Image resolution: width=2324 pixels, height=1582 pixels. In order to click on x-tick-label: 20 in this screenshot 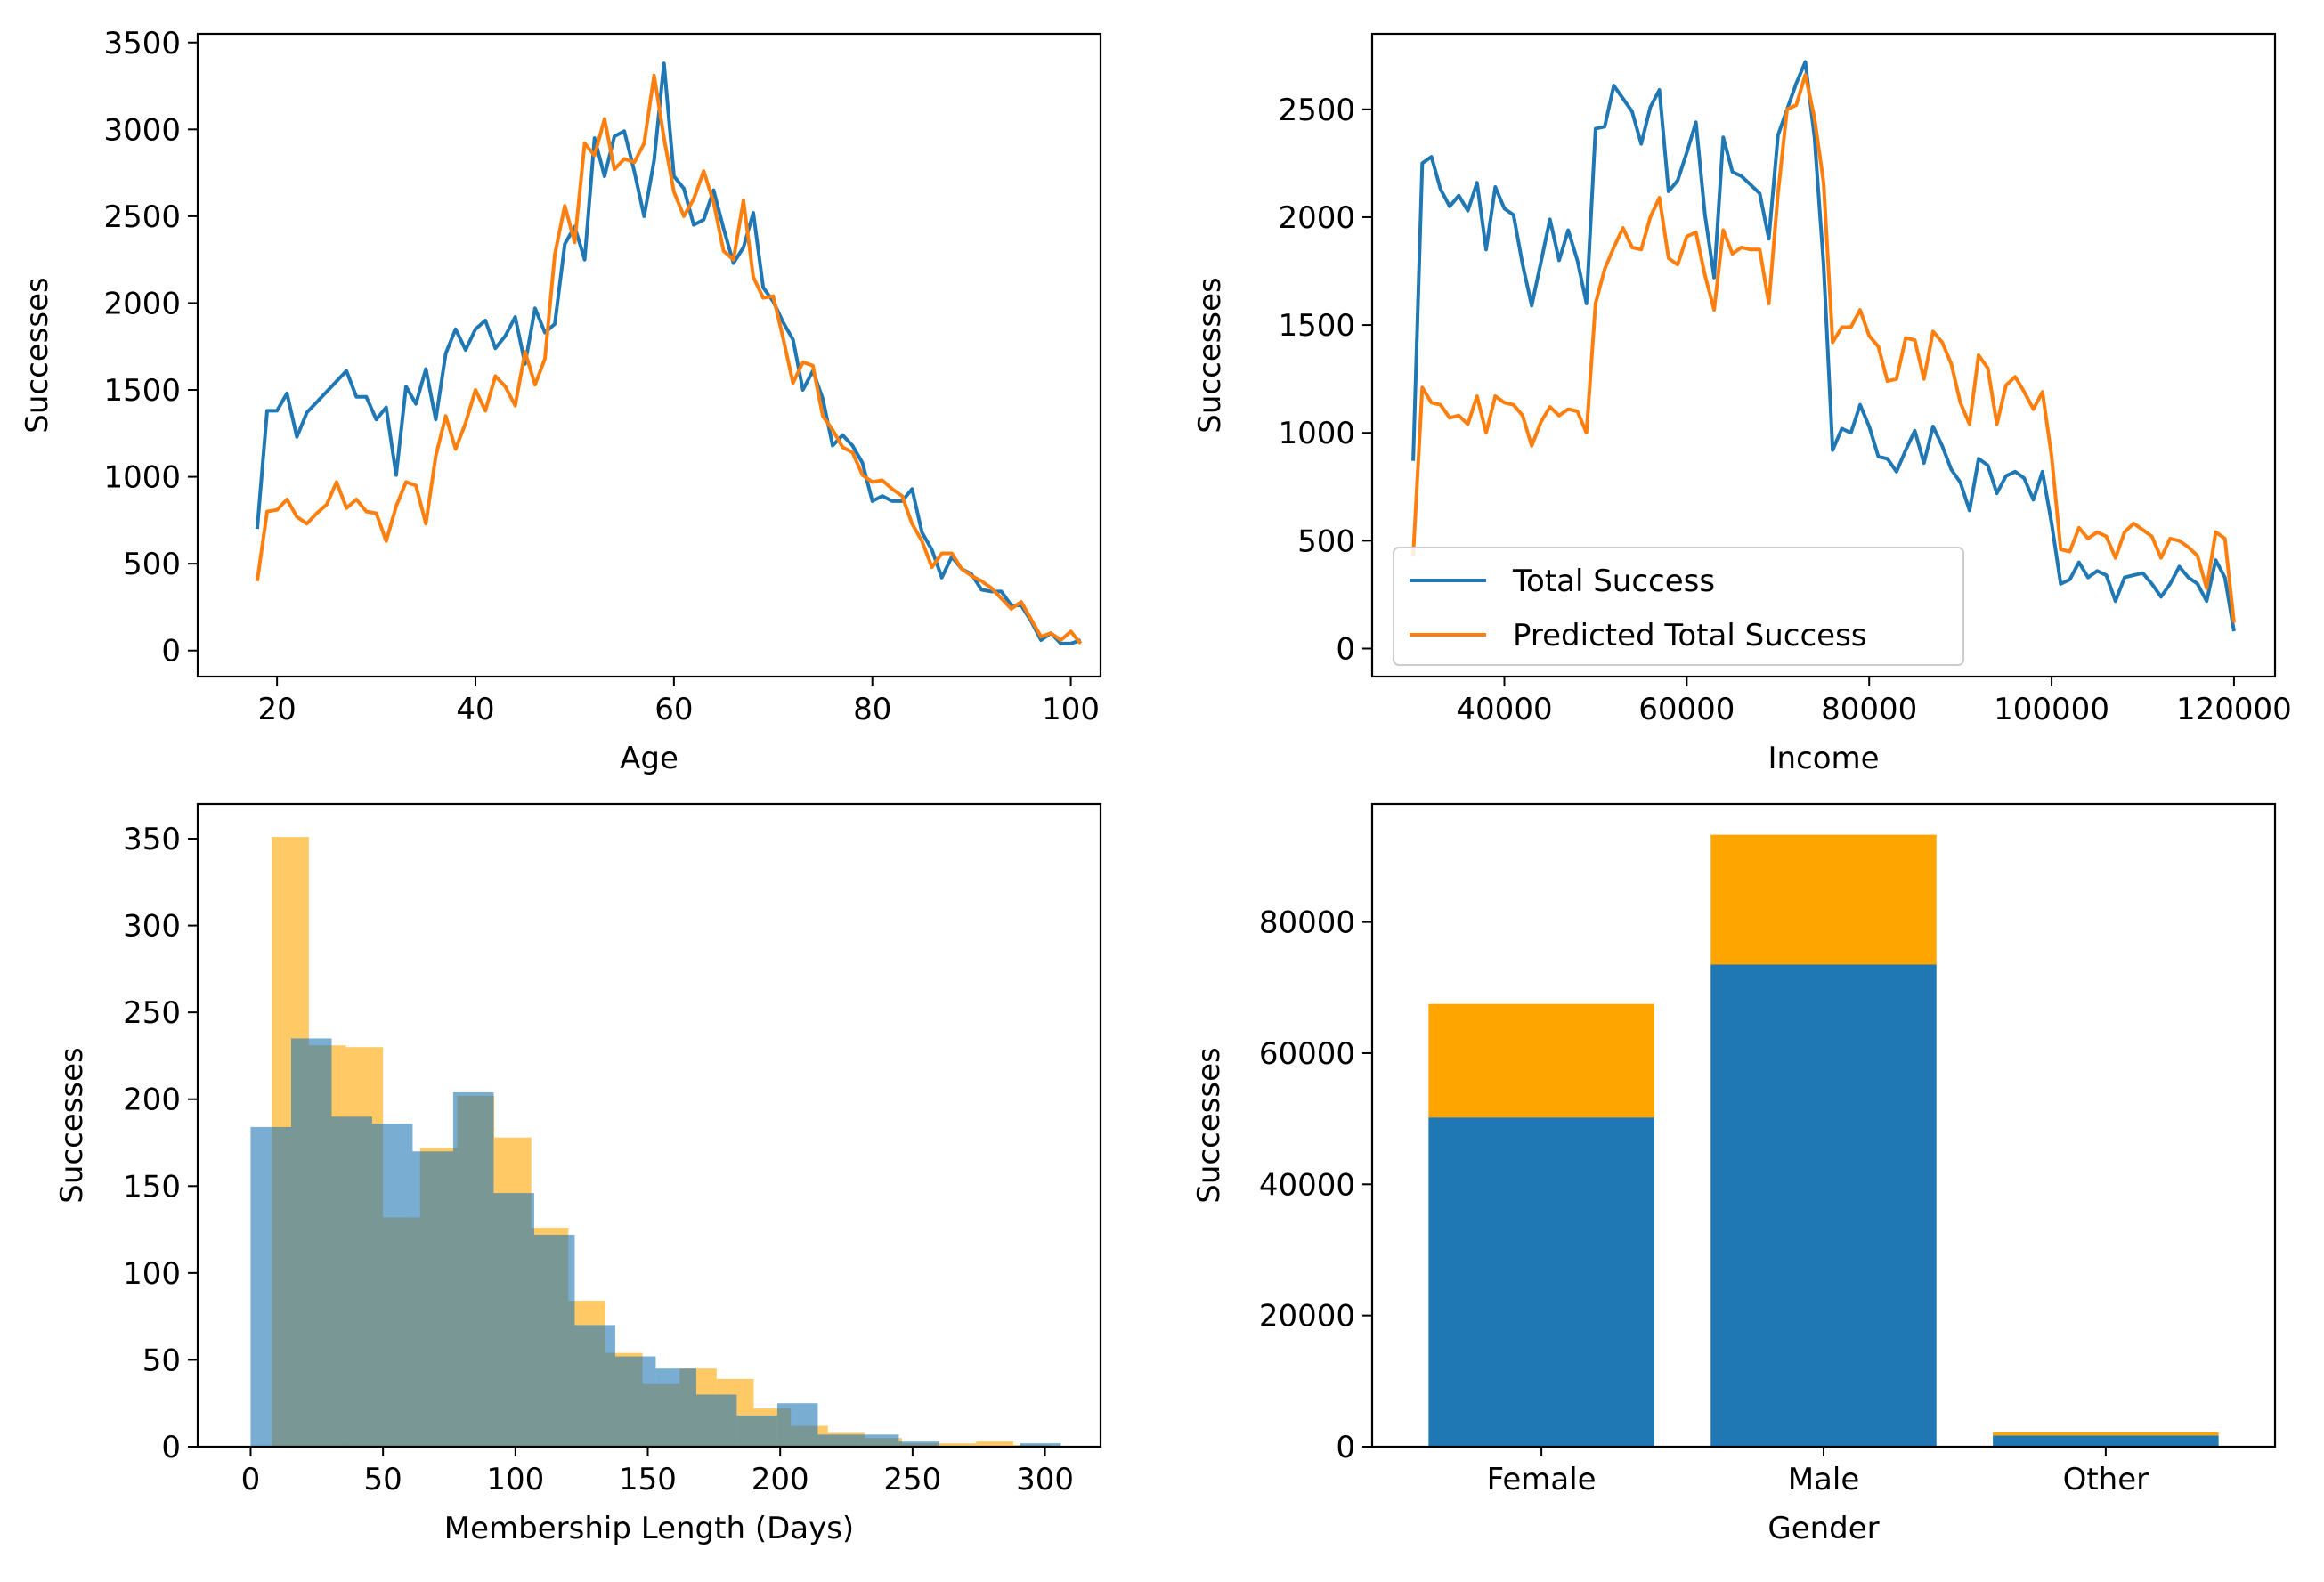, I will do `click(278, 709)`.